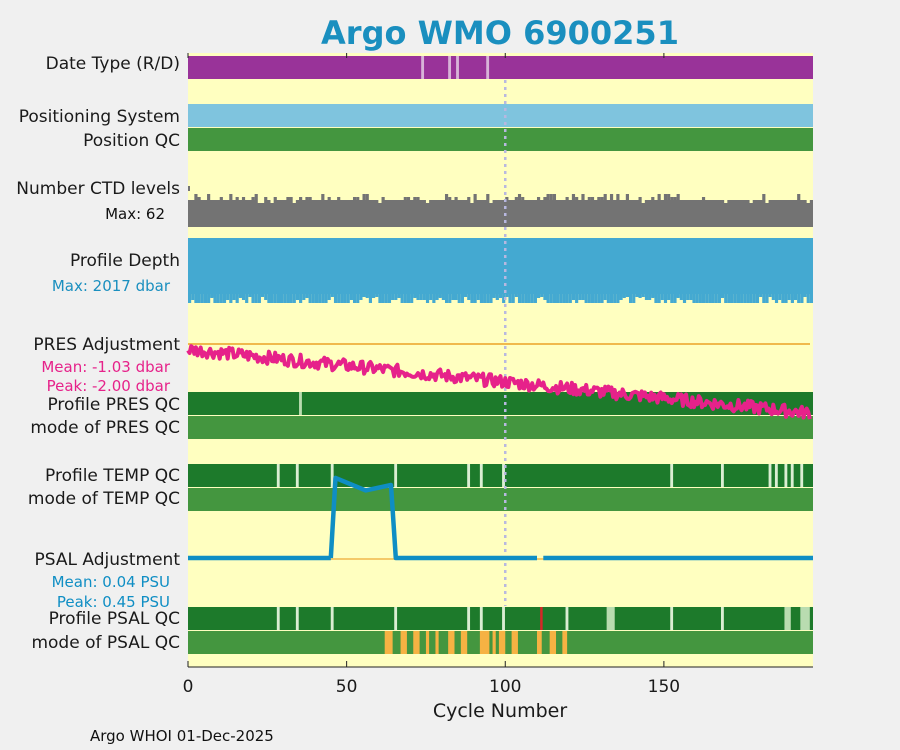 The width and height of the screenshot is (900, 750). Describe the element at coordinates (500, 33) in the screenshot. I see `chart-title: Argo WMO 6900251` at that location.